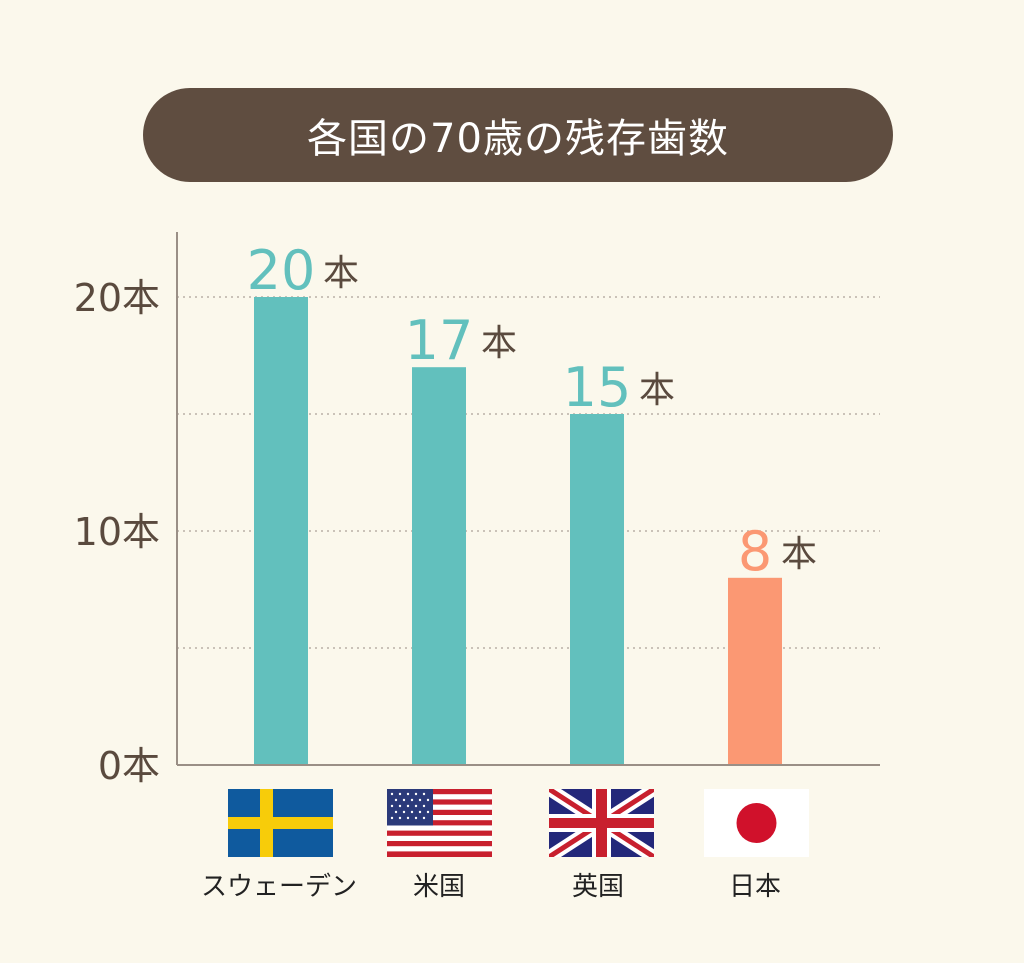 Image resolution: width=1024 pixels, height=963 pixels. I want to click on data-label-unit-2: 本, so click(657, 390).